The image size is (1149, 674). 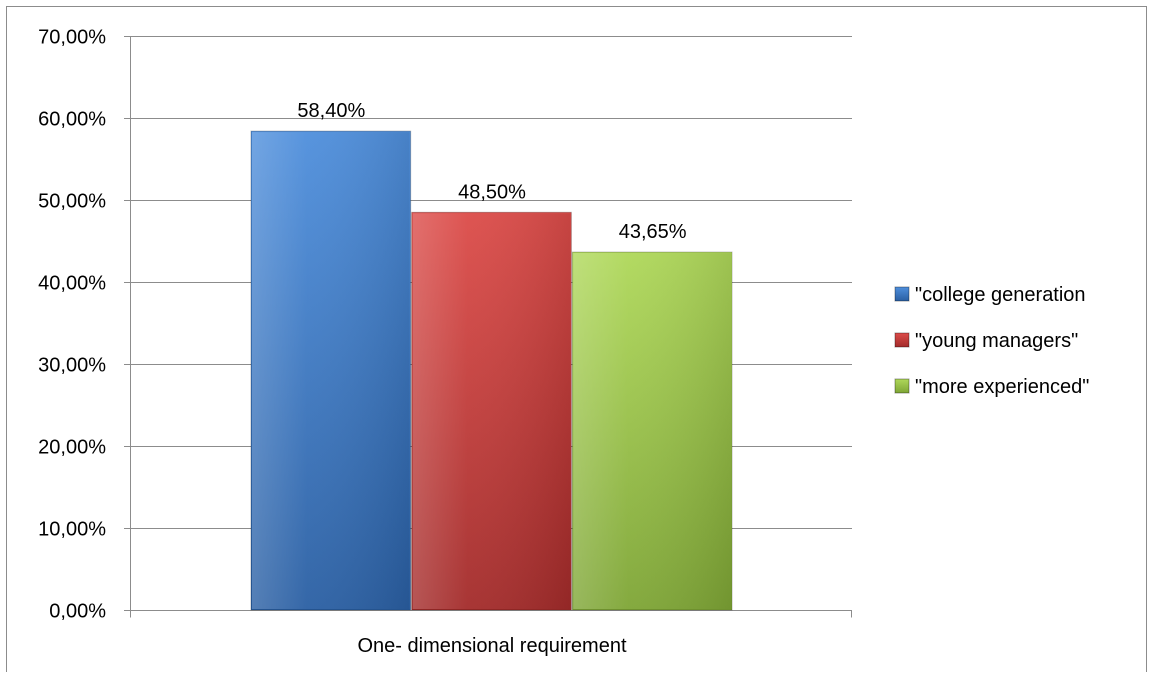 What do you see at coordinates (72, 530) in the screenshot?
I see `y-tick-label: 10,00%` at bounding box center [72, 530].